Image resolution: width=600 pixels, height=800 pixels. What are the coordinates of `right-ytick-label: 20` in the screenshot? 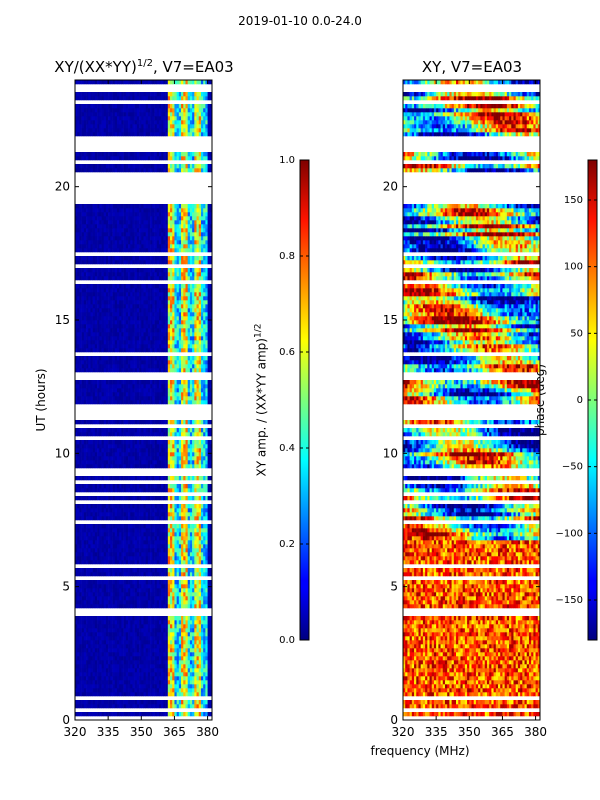 It's located at (390, 187).